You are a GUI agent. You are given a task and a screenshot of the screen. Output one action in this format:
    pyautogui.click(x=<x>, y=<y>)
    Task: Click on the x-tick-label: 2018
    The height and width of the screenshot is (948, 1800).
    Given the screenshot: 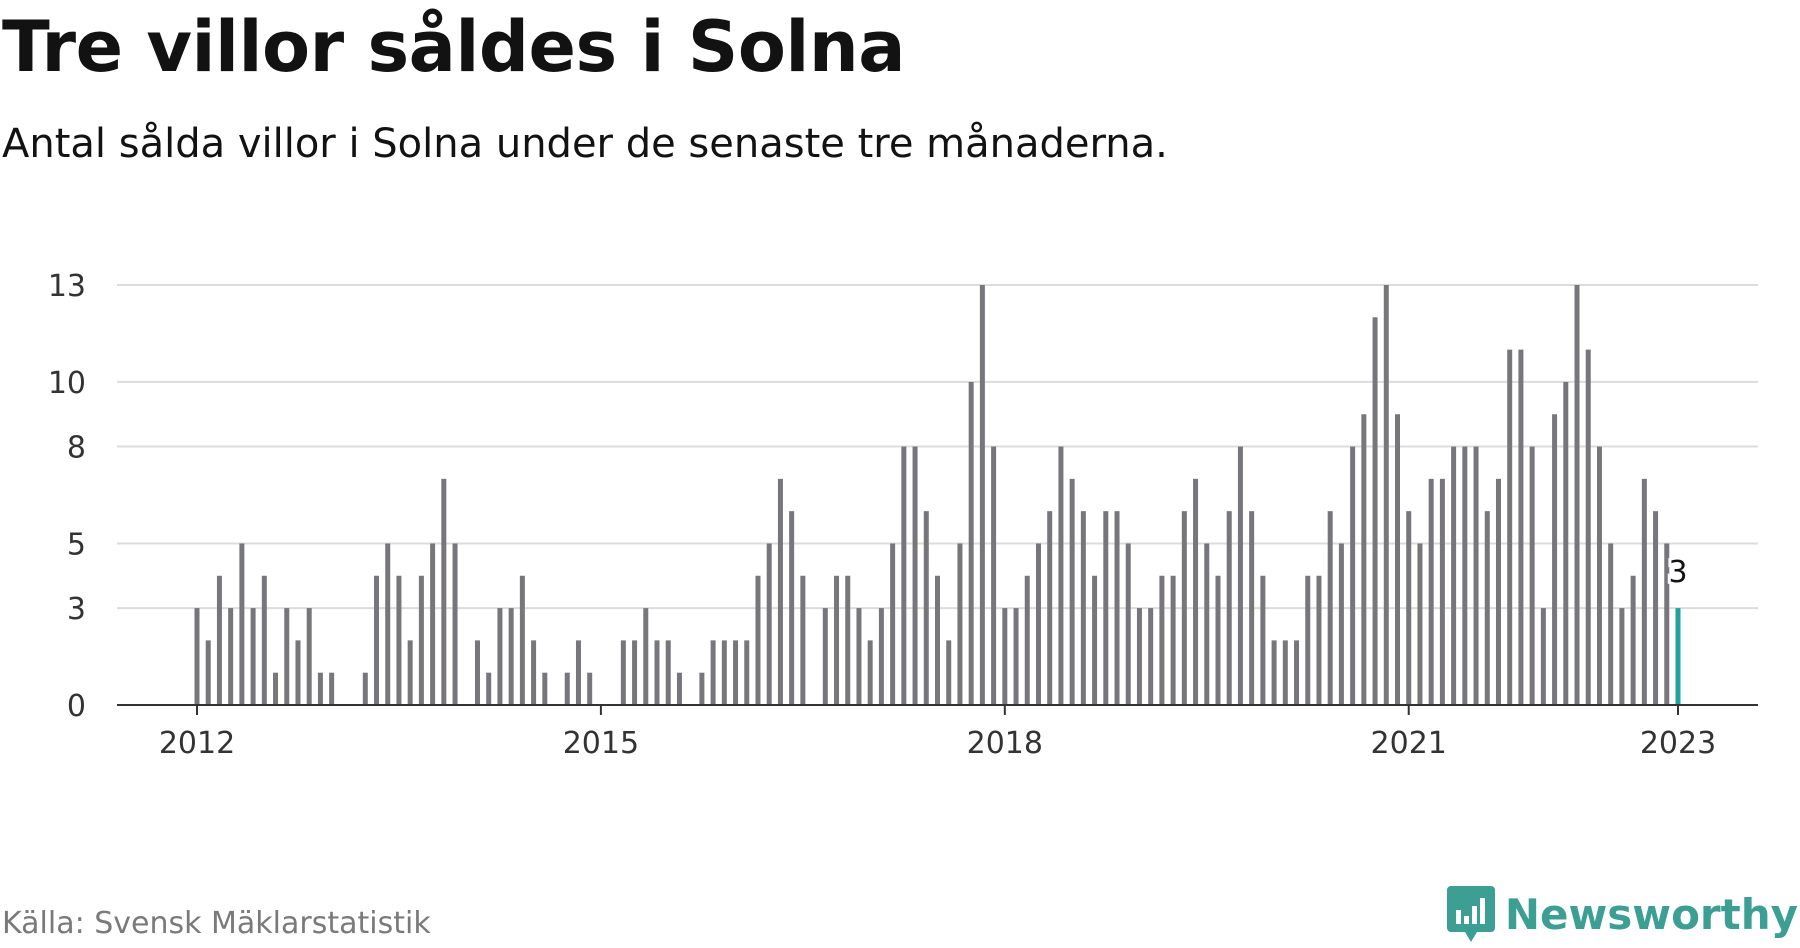 What is the action you would take?
    pyautogui.click(x=1005, y=743)
    